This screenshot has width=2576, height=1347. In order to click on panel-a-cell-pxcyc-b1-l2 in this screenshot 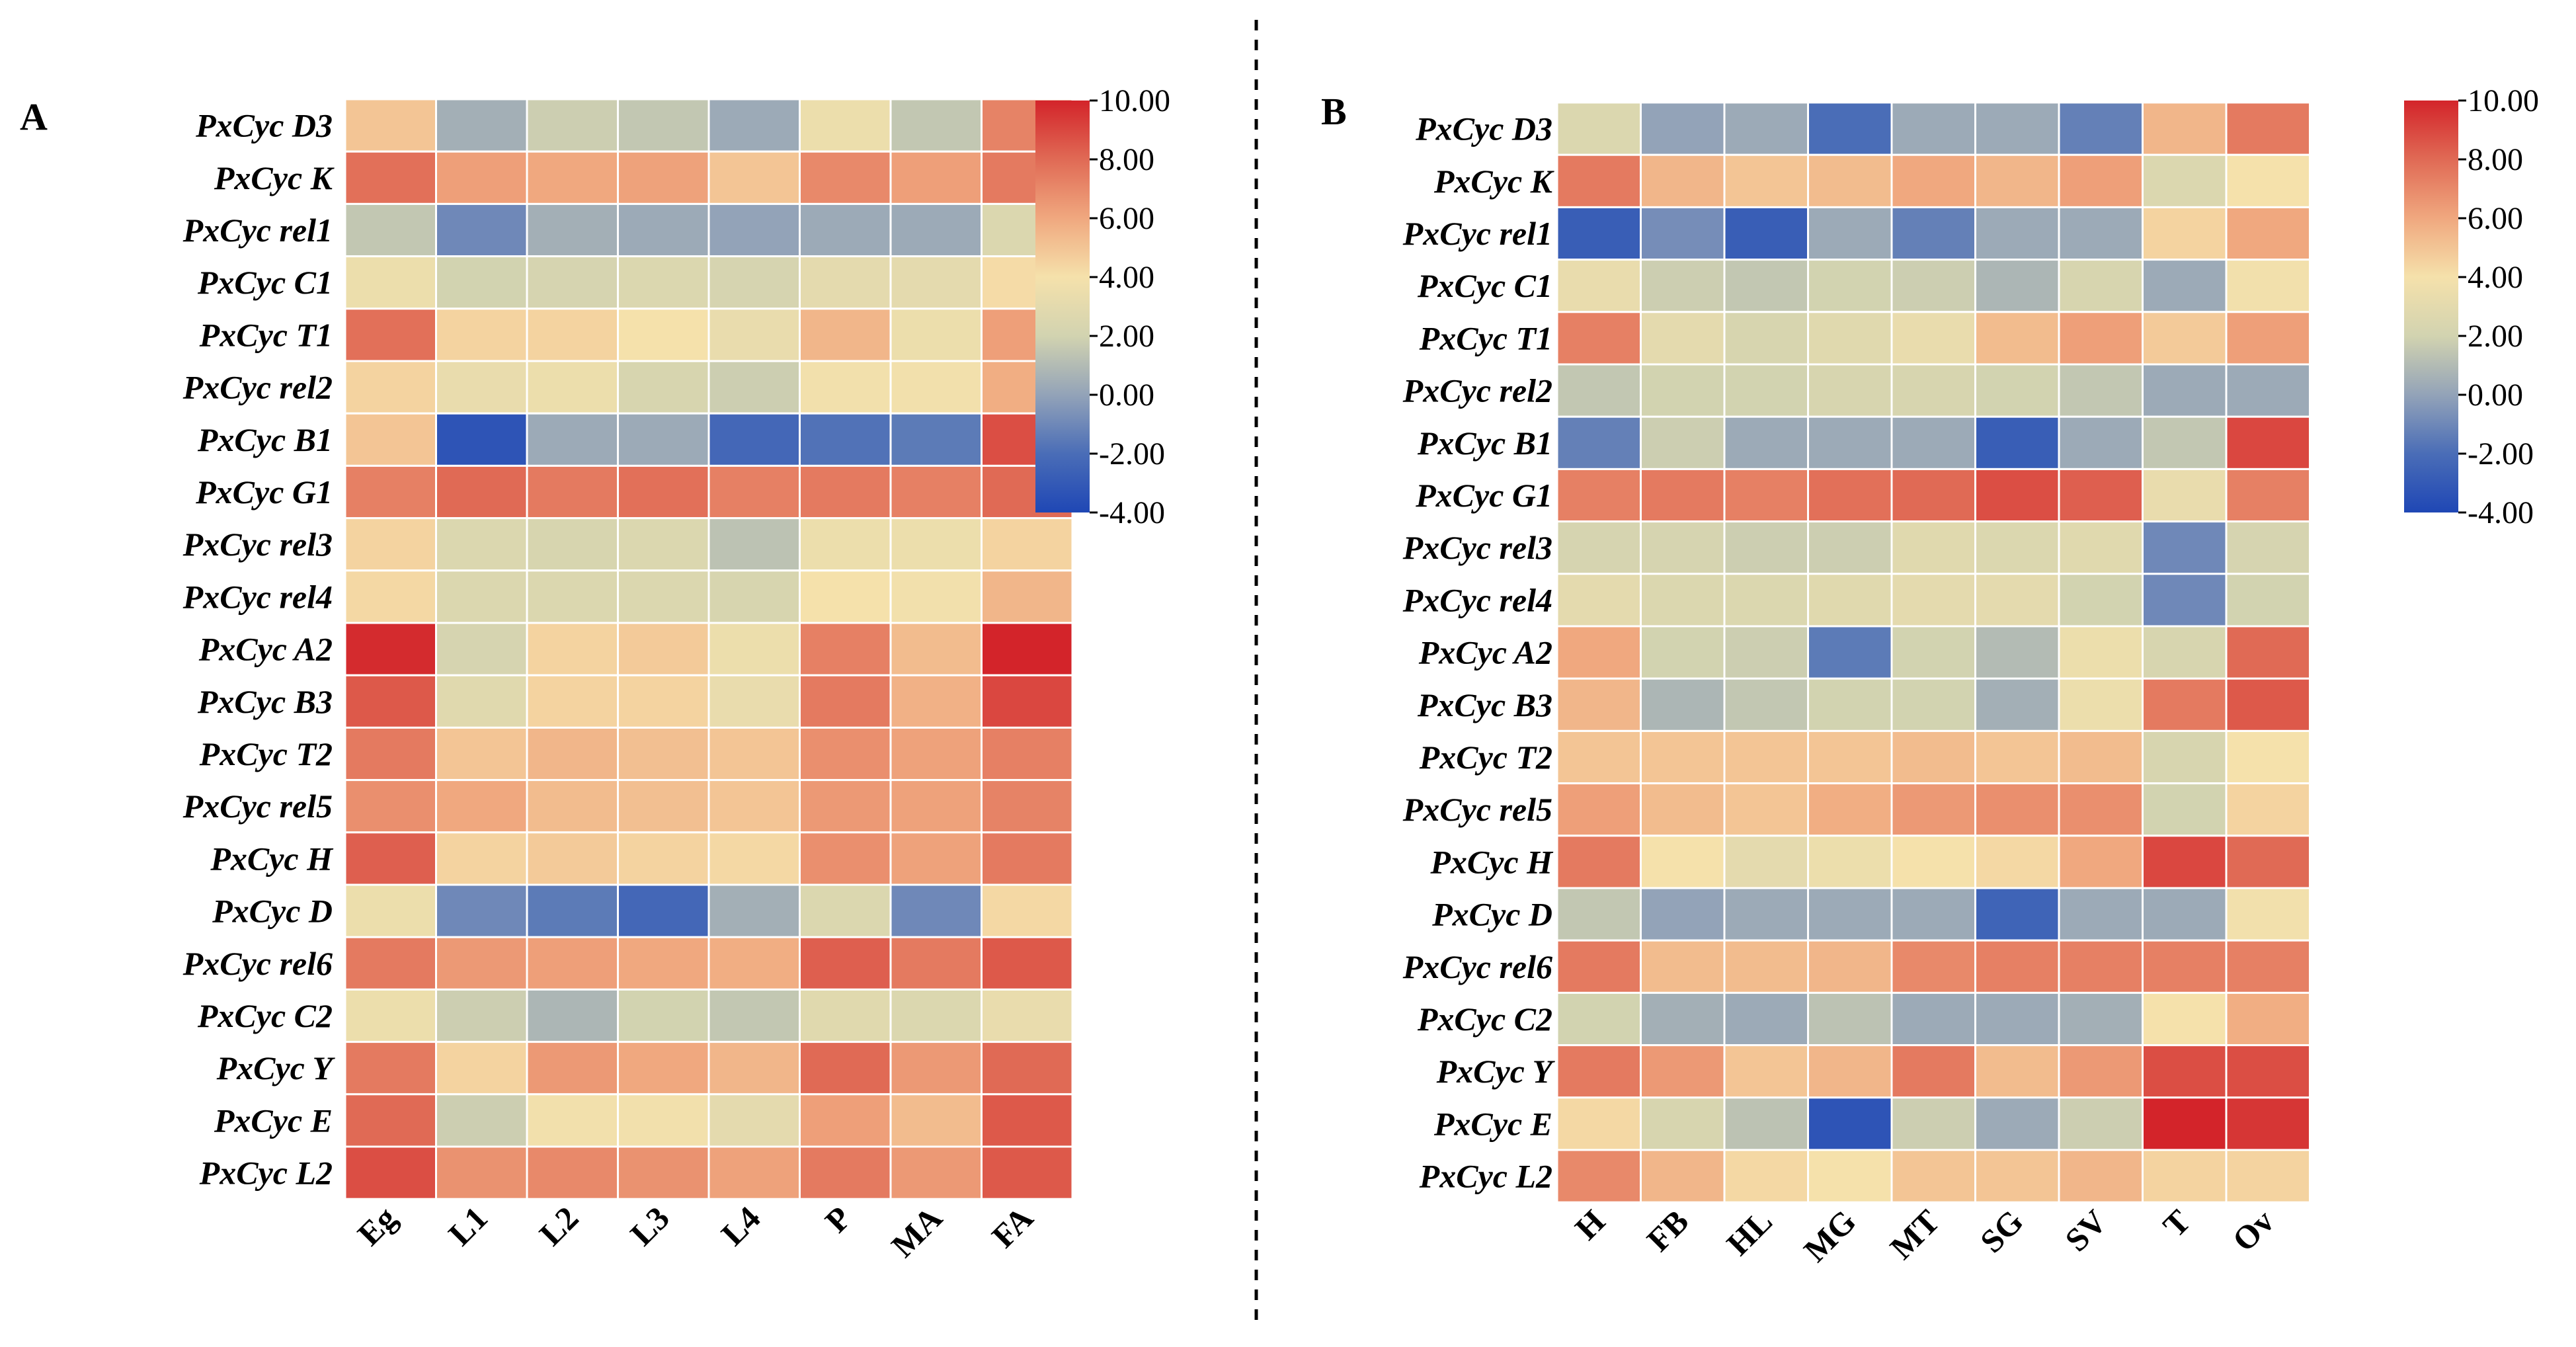, I will do `click(573, 439)`.